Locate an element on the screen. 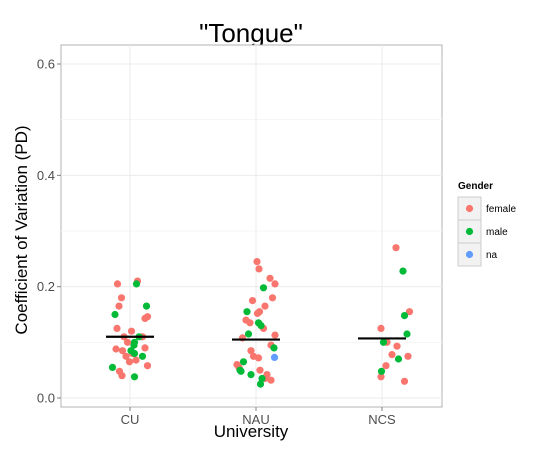  y-tick-label: 0.2 is located at coordinates (46, 286).